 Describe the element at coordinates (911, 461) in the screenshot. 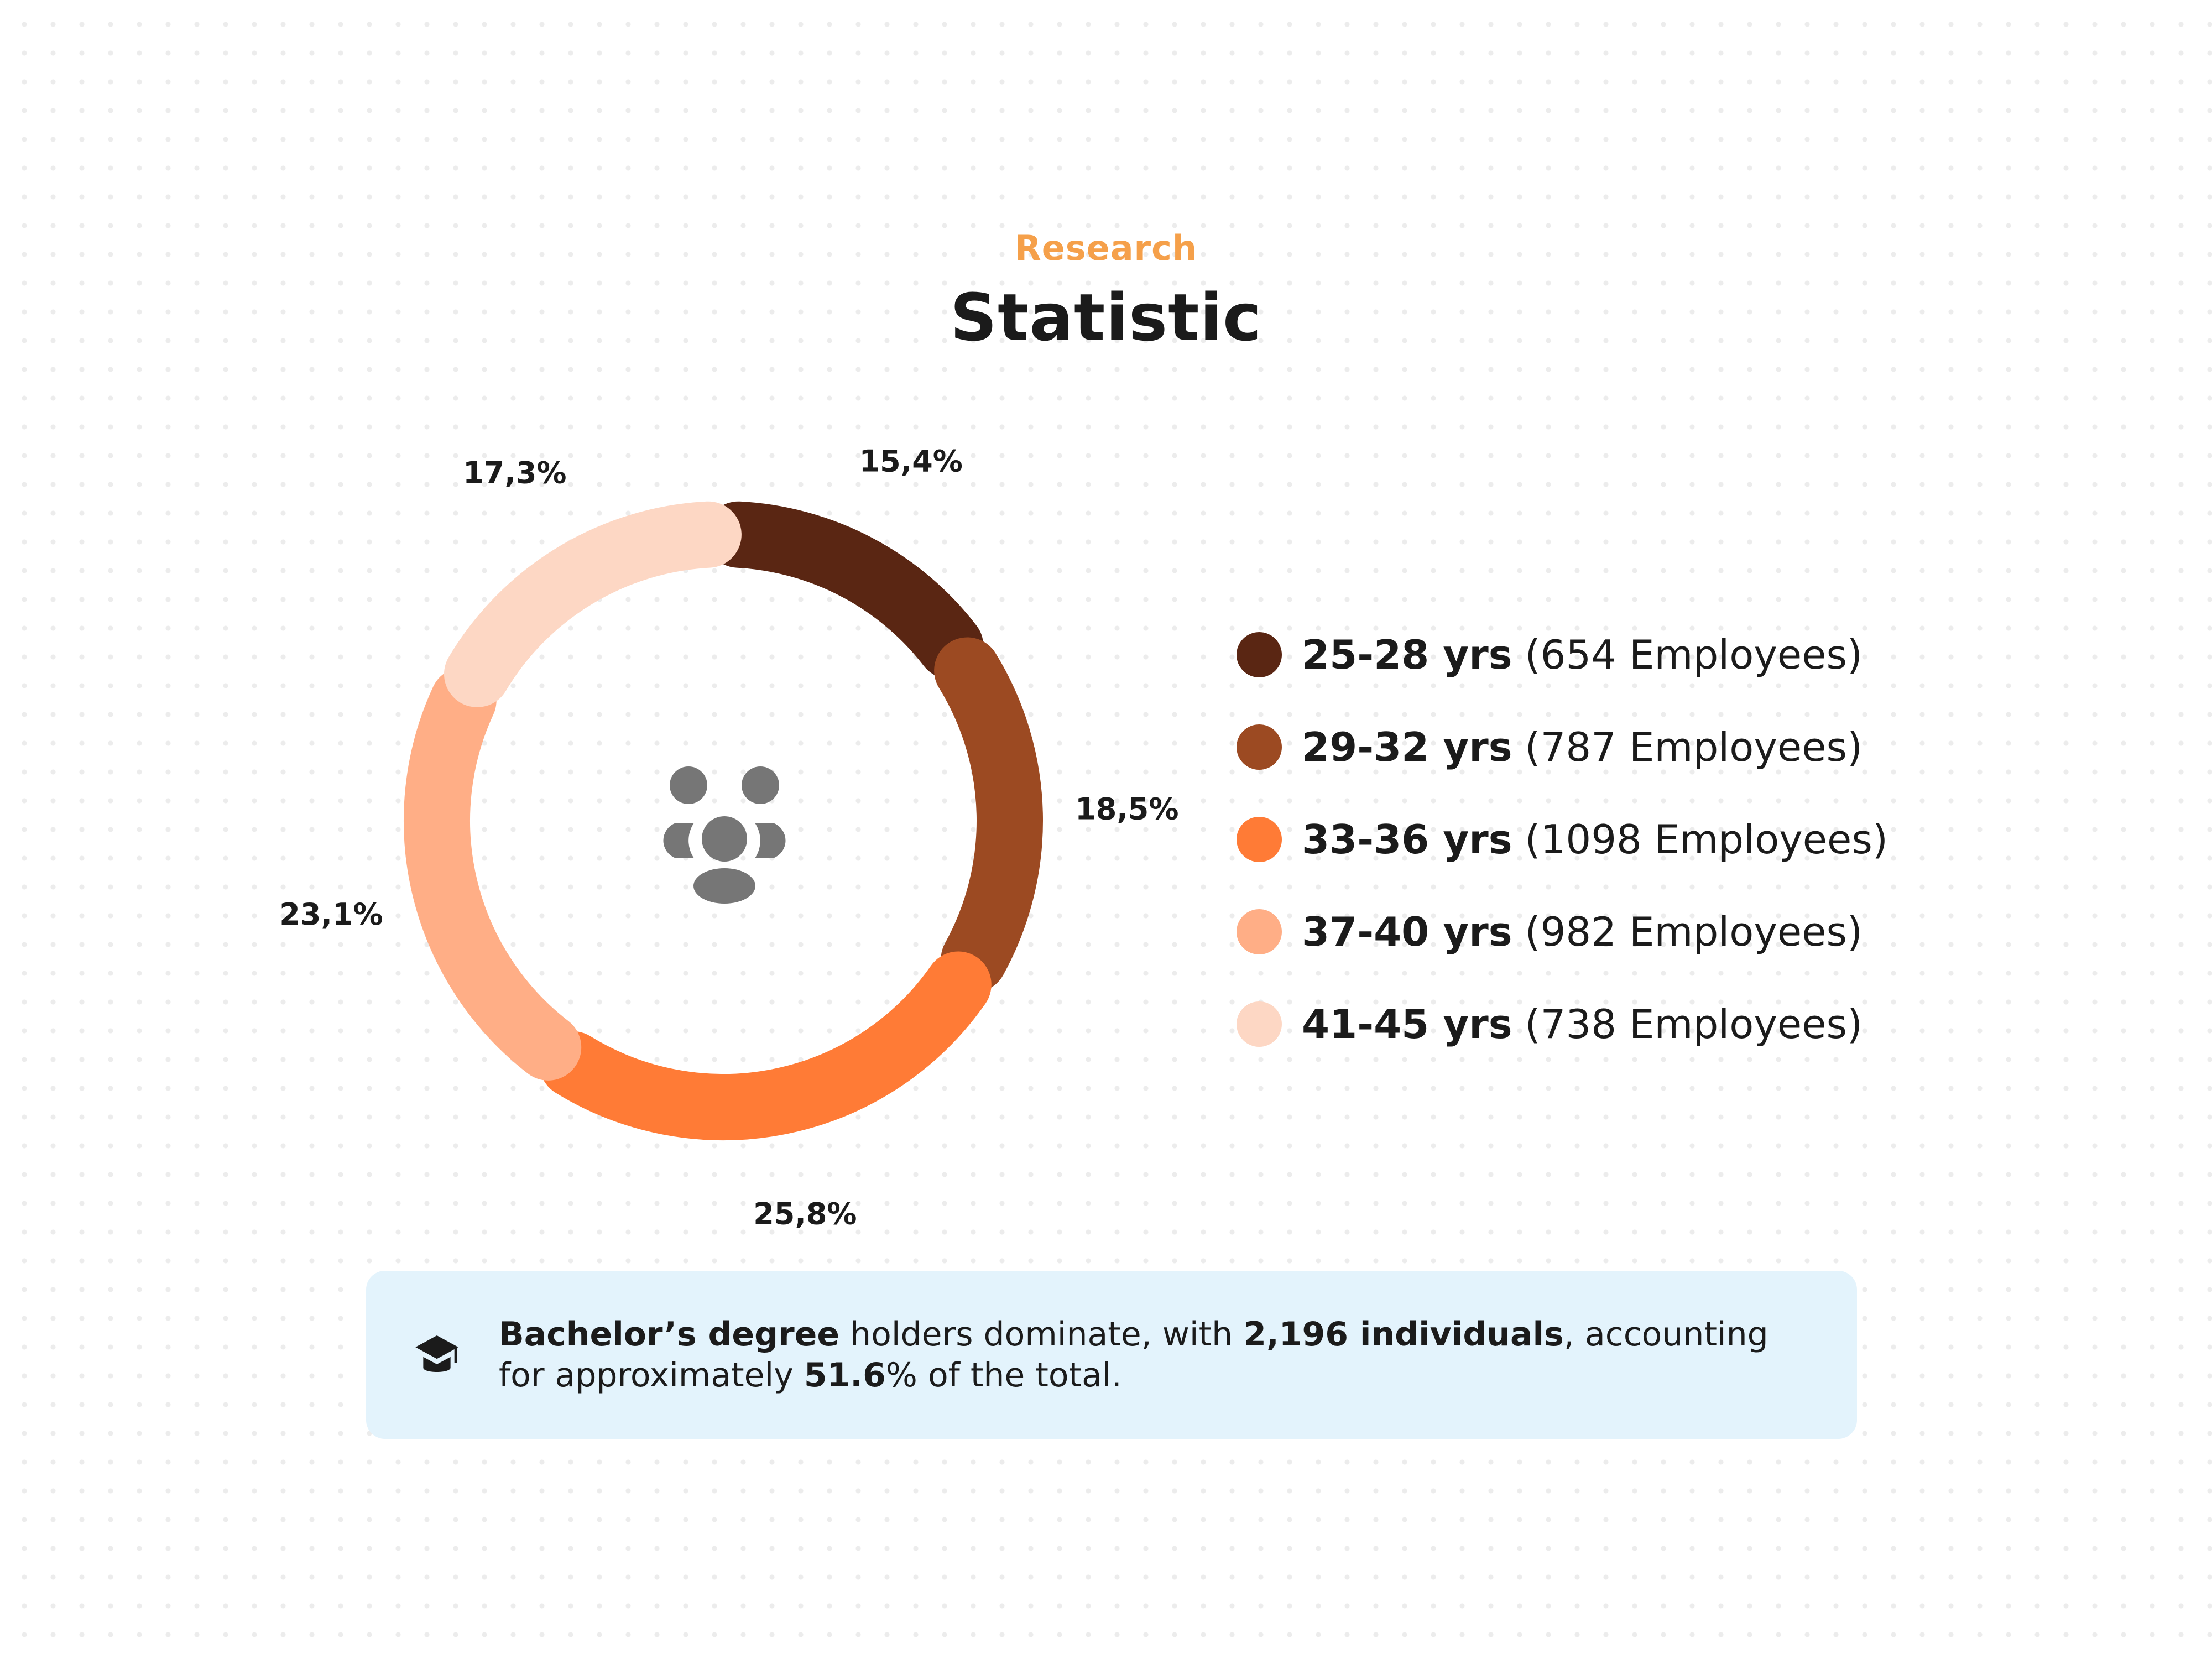

I see `segment-percent-label: 15,4%` at that location.